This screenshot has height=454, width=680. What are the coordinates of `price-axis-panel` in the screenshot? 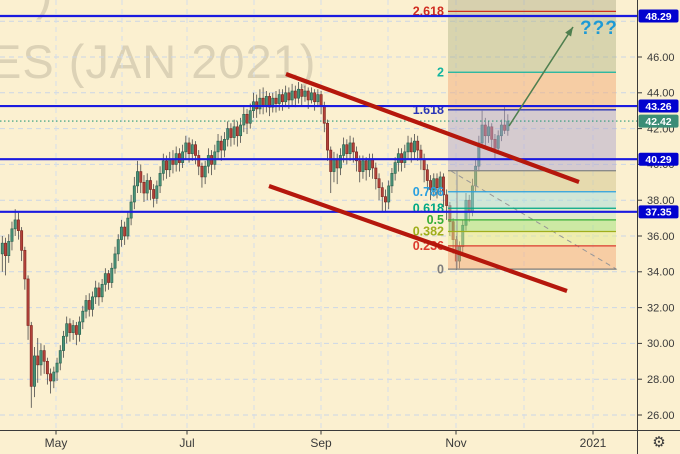 It's located at (658, 227).